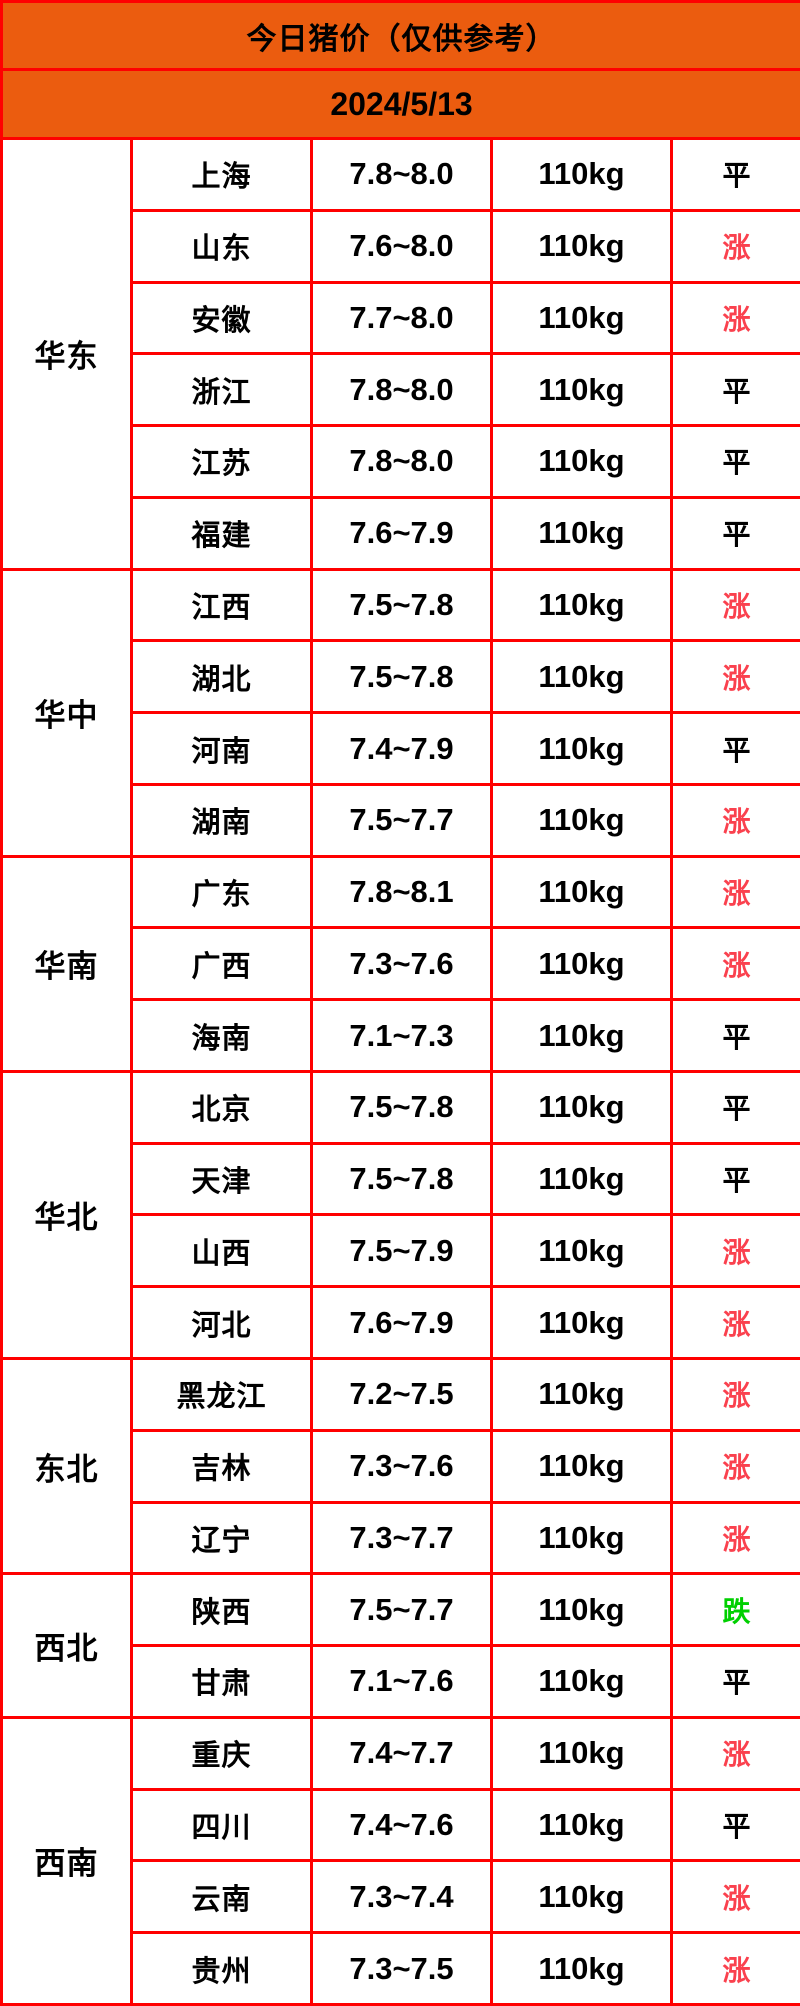 Image resolution: width=800 pixels, height=2006 pixels. Describe the element at coordinates (221, 1610) in the screenshot. I see `province-cell: 陕西` at that location.